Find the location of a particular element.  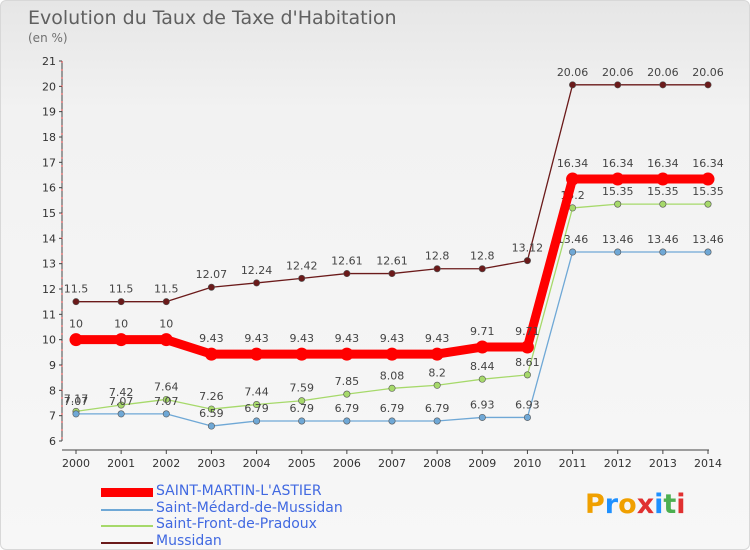

x-tick-label: 2007 is located at coordinates (392, 463).